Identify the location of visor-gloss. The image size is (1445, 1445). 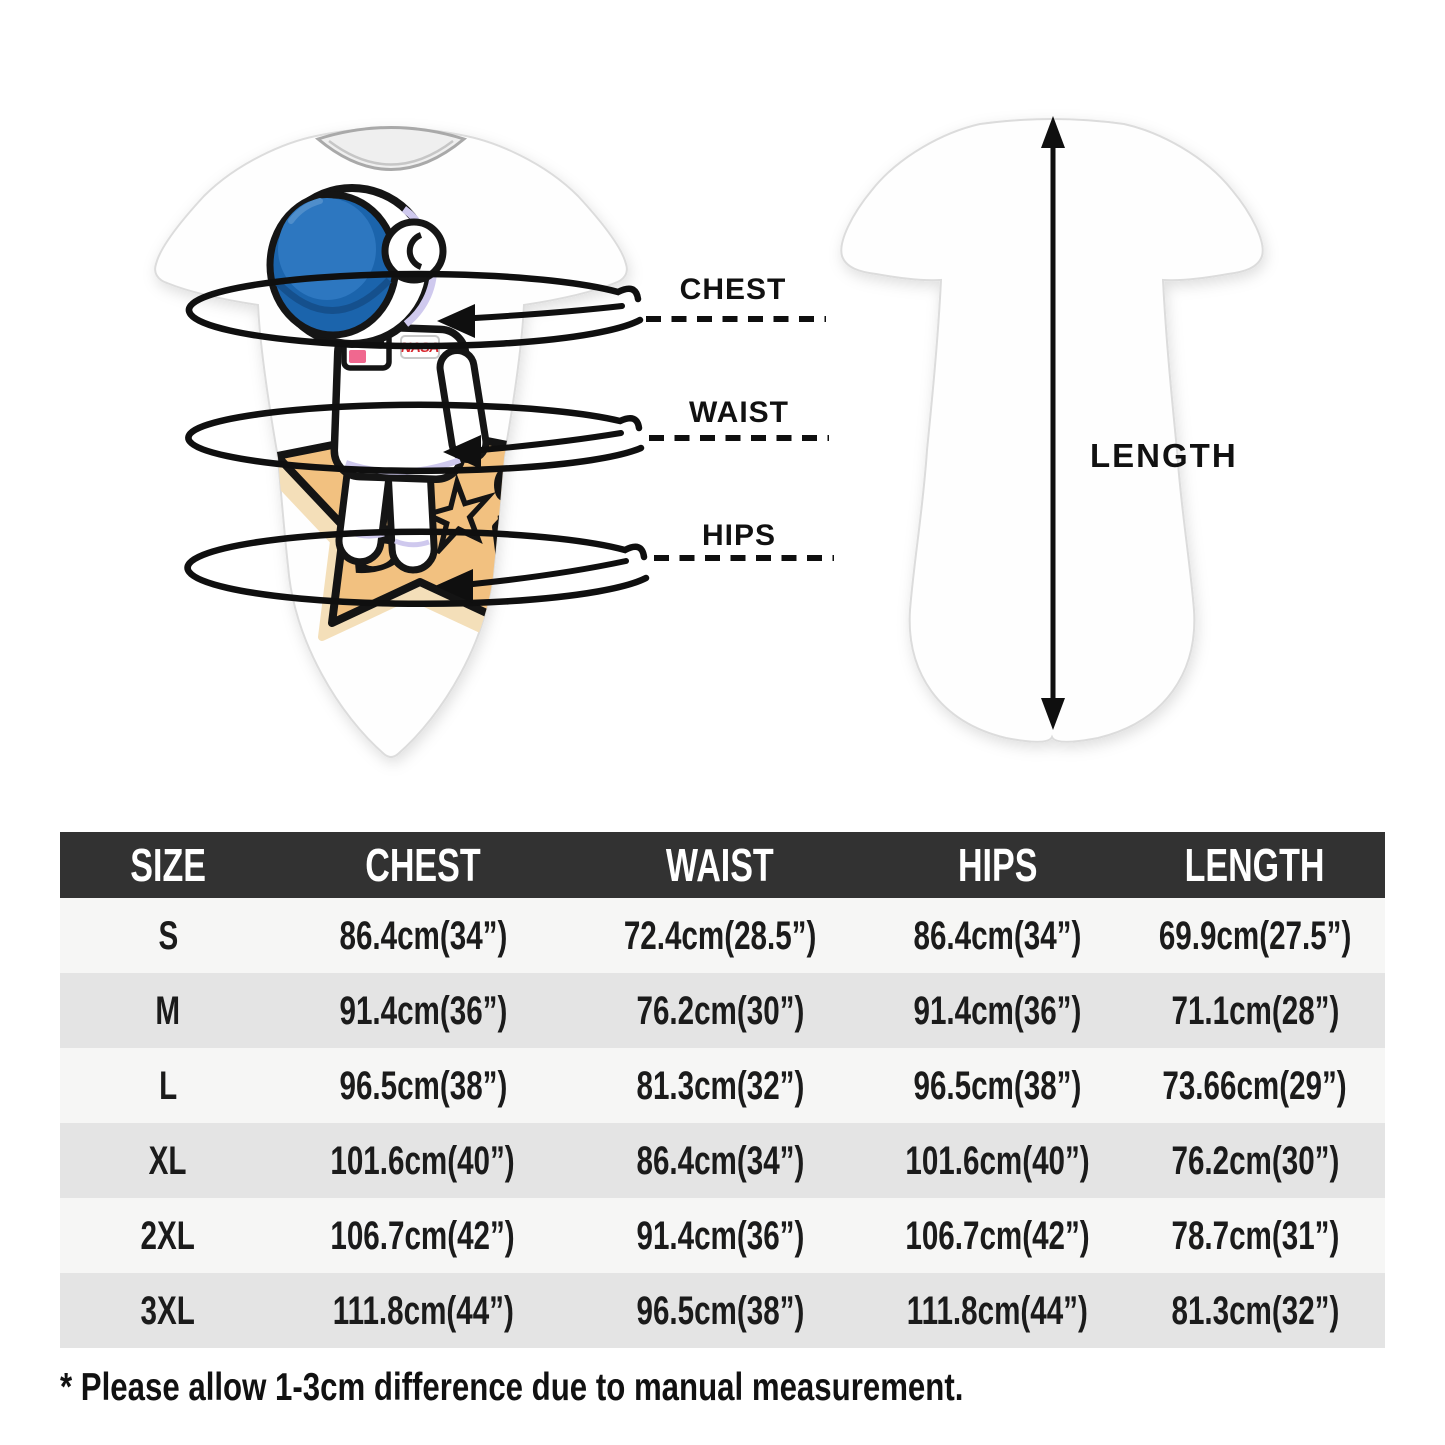
(305, 211).